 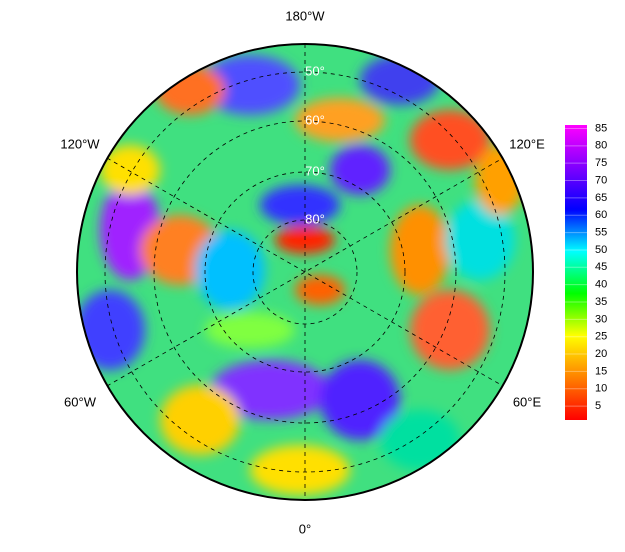 What do you see at coordinates (601, 215) in the screenshot?
I see `colorbar-tick-label: 60` at bounding box center [601, 215].